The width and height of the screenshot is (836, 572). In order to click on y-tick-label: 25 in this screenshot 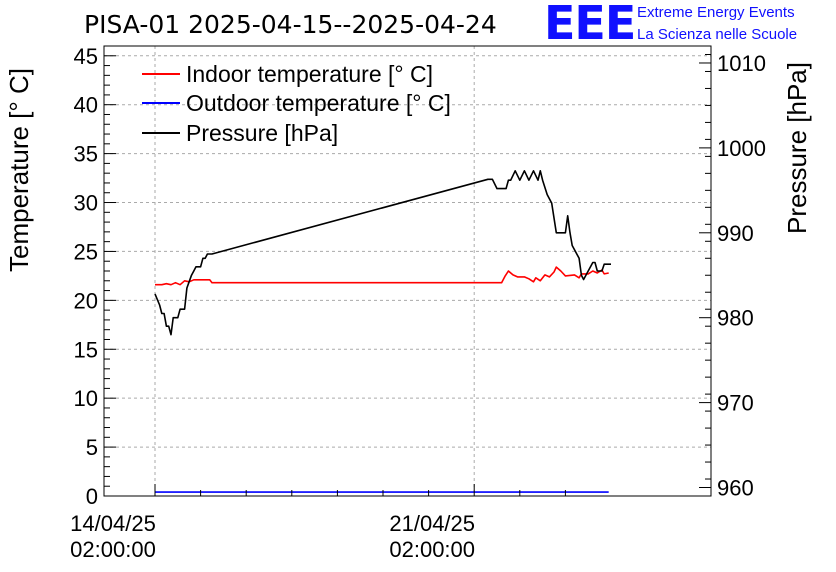, I will do `click(86, 251)`.